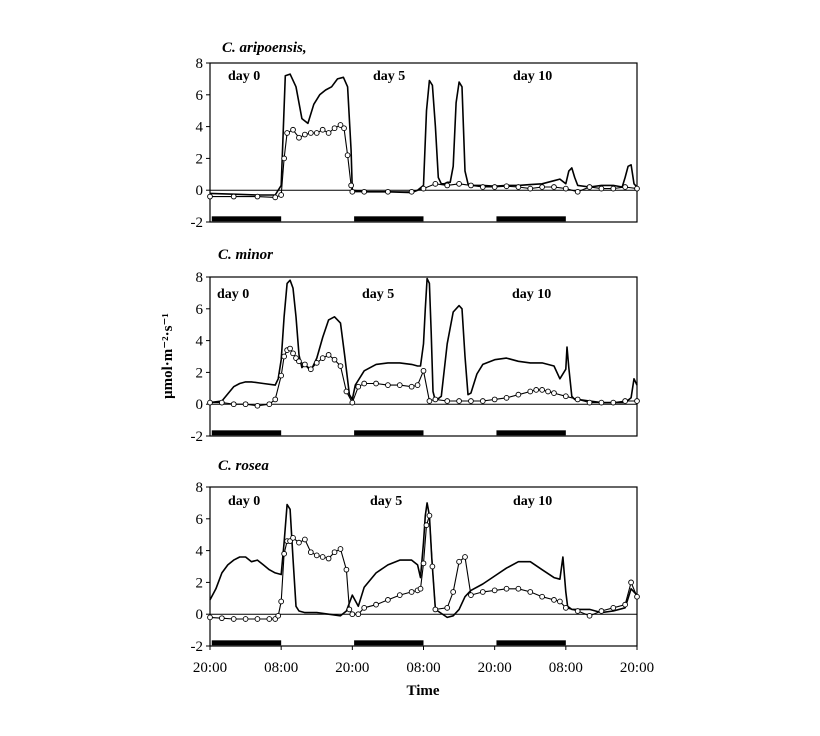 The image size is (820, 736). What do you see at coordinates (531, 294) in the screenshot?
I see `day-label-10: day 10` at bounding box center [531, 294].